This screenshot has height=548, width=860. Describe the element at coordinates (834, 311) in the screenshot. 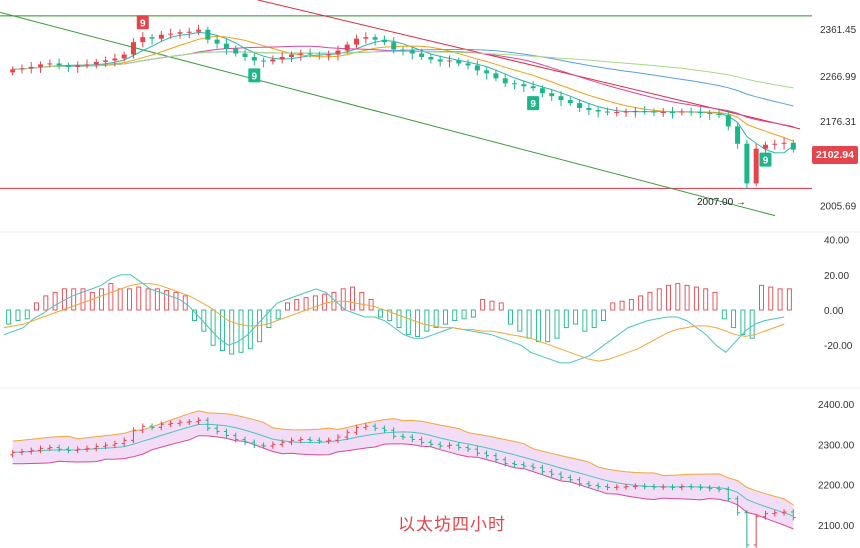

I see `macd-tick-label: 0.00` at that location.